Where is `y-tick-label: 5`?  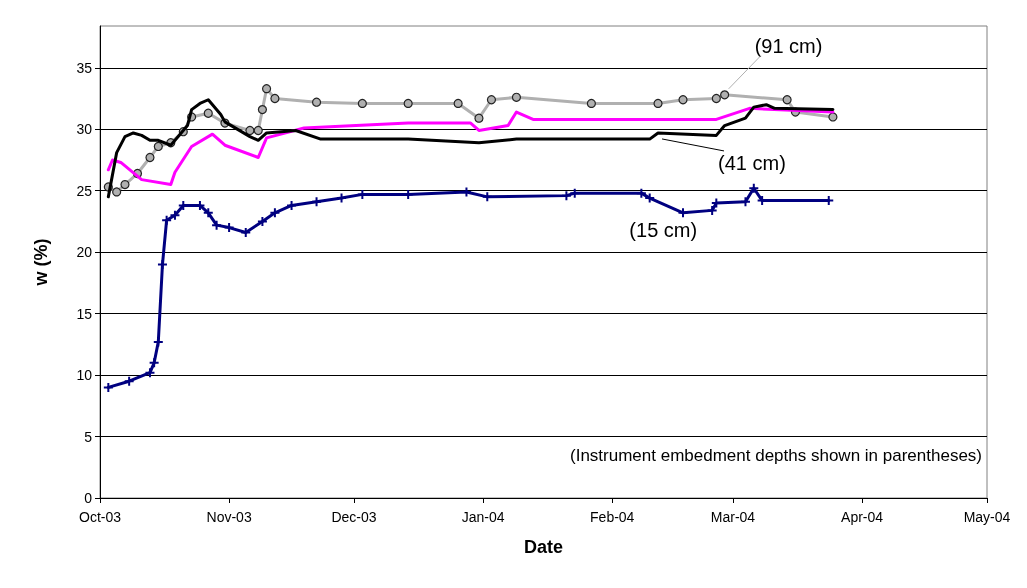
y-tick-label: 5 is located at coordinates (88, 436).